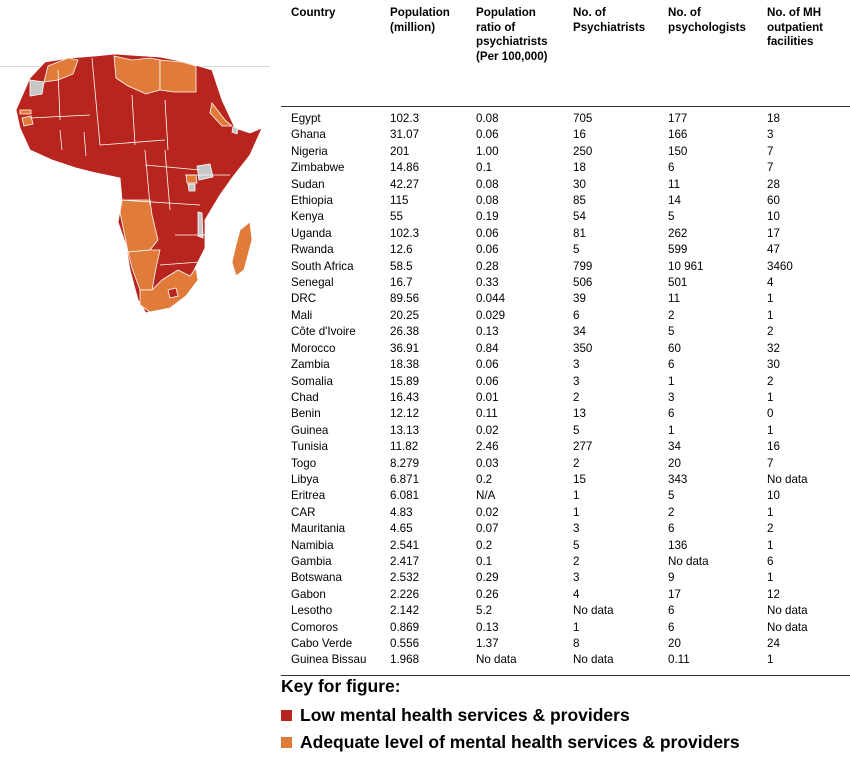 Image resolution: width=850 pixels, height=765 pixels. I want to click on cell-psychiatrist-ratio: 0.03, so click(487, 463).